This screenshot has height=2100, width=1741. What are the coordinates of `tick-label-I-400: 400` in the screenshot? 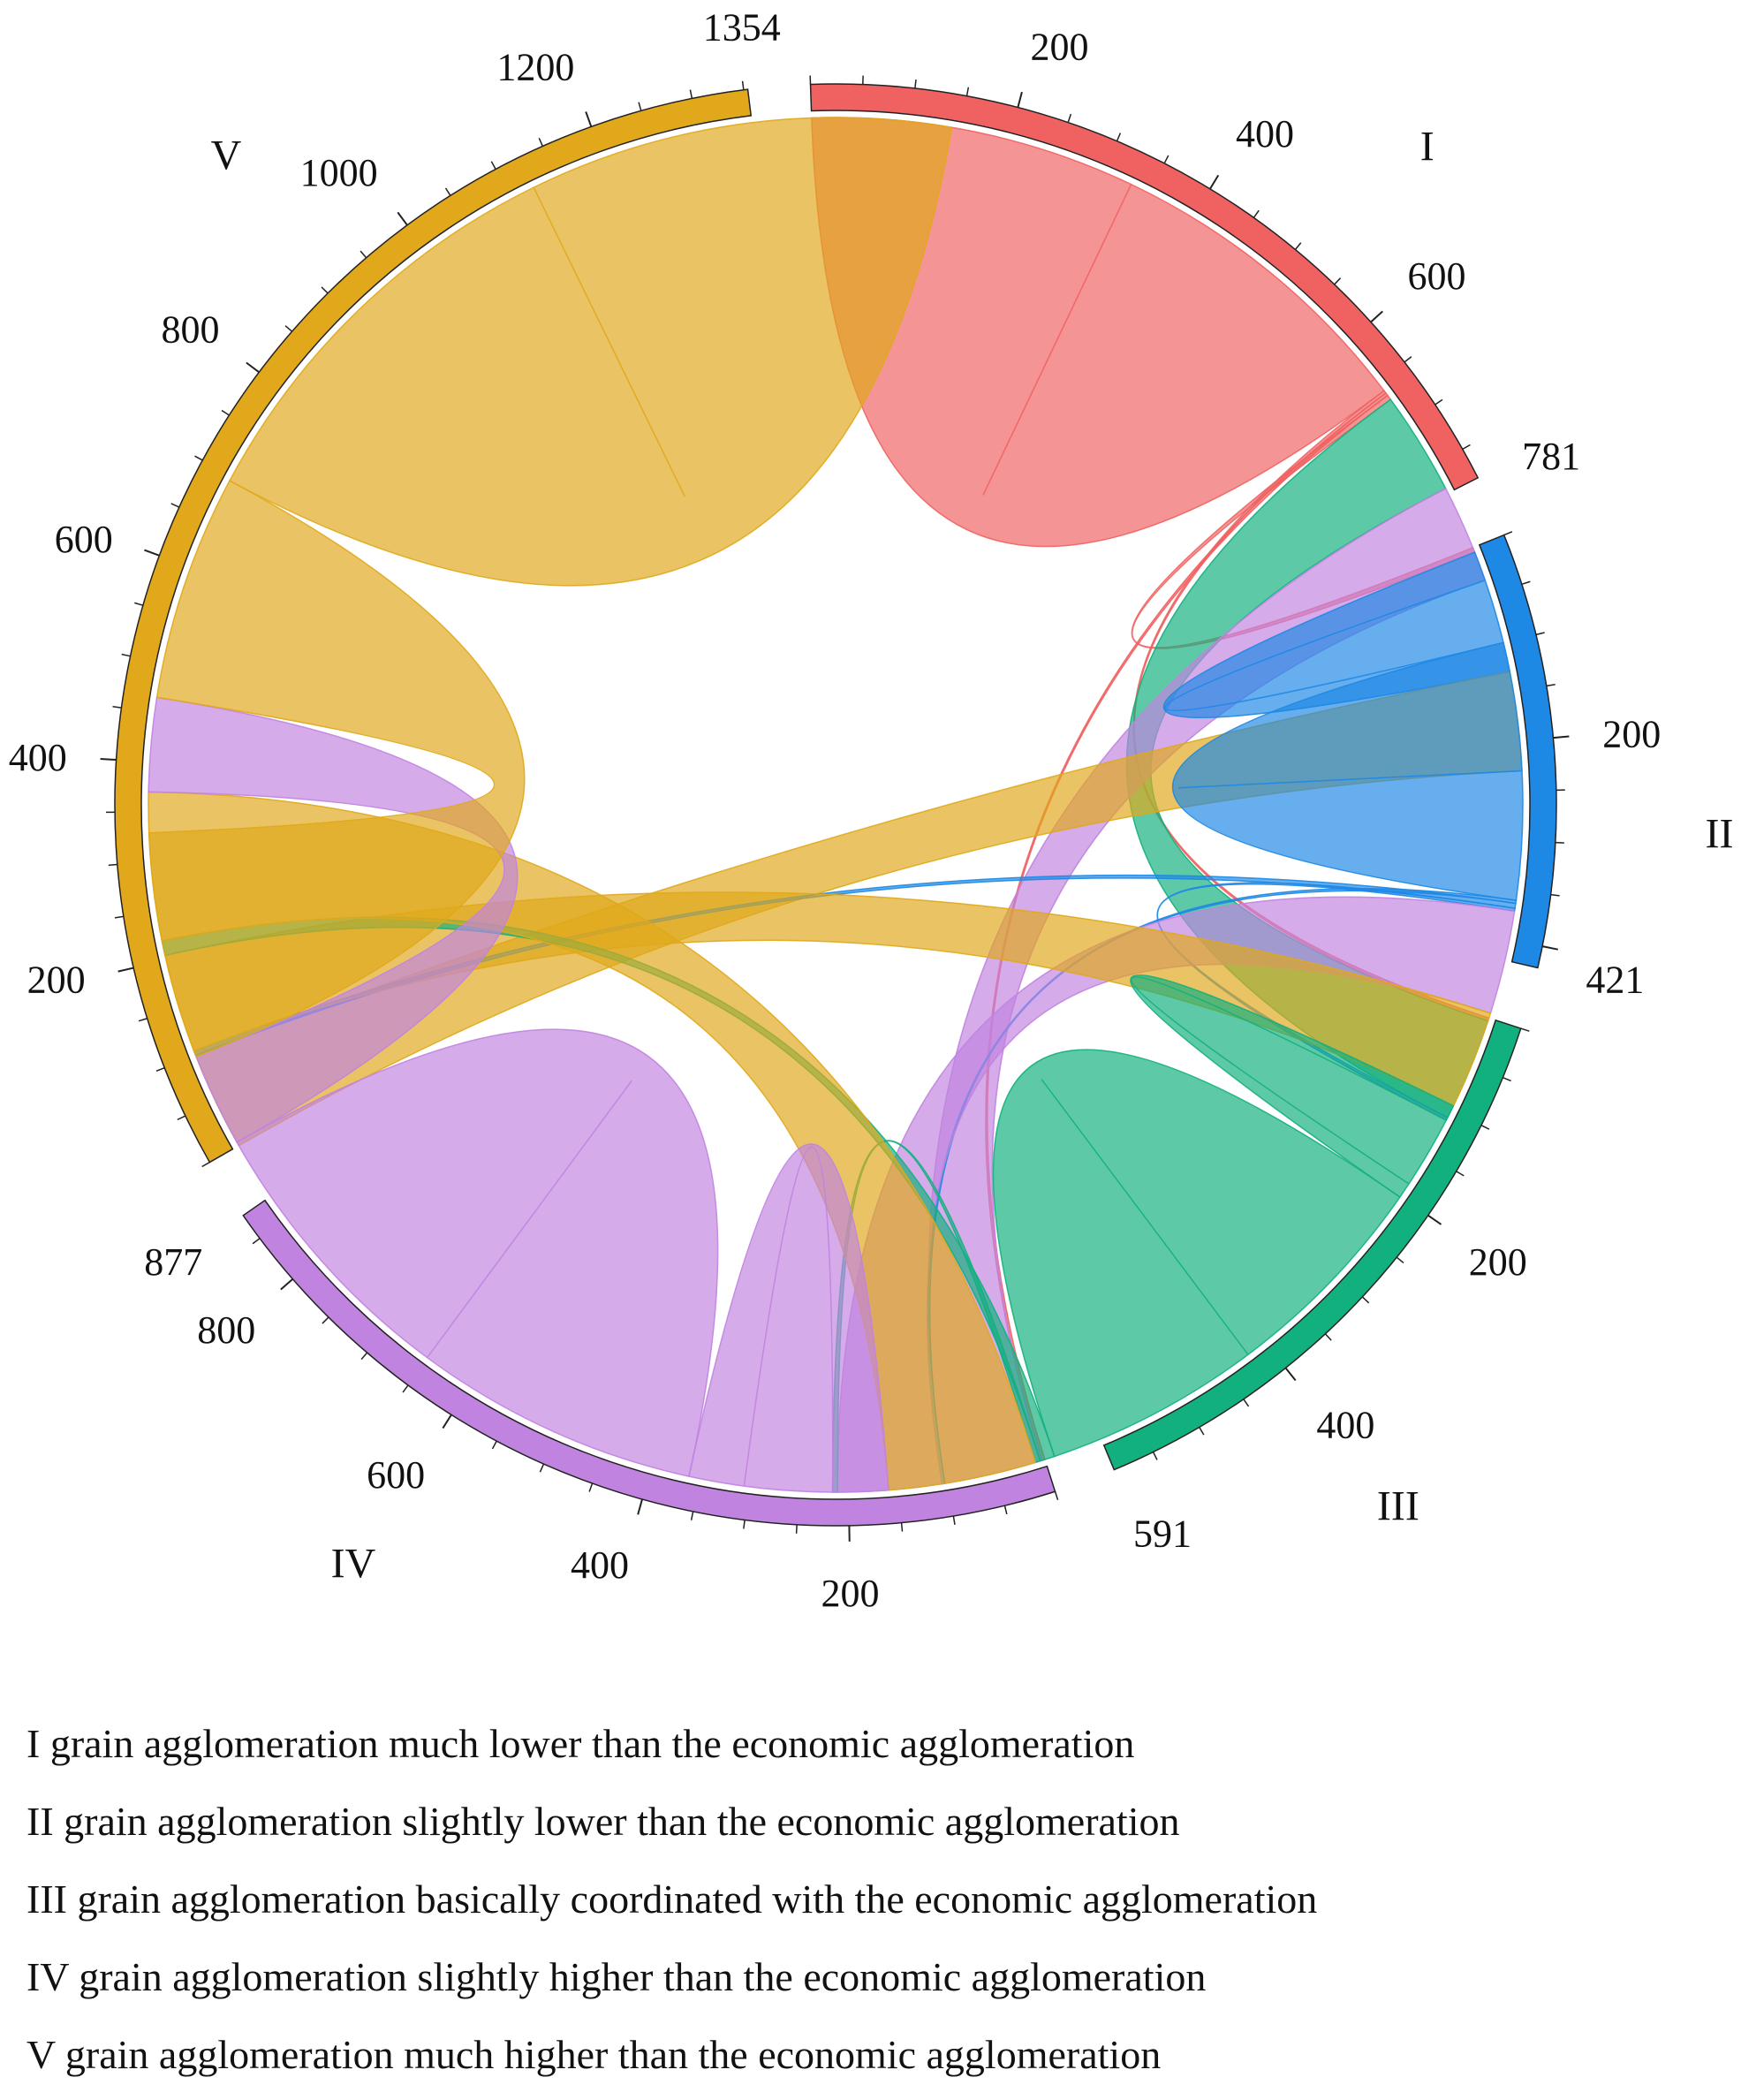 It's located at (1265, 134).